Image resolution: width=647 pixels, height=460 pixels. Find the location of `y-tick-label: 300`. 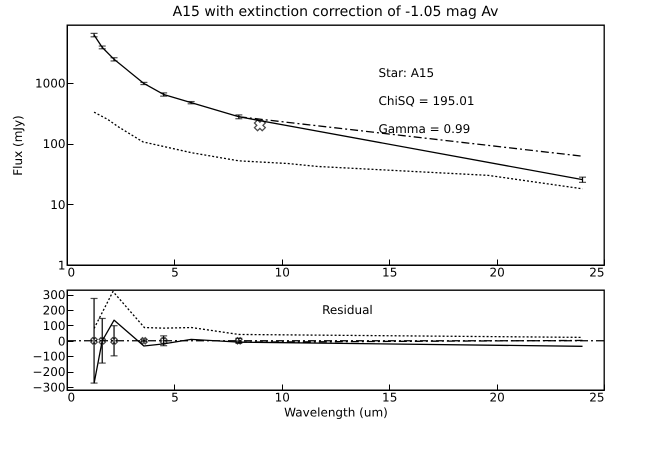

y-tick-label: 300 is located at coordinates (54, 295).